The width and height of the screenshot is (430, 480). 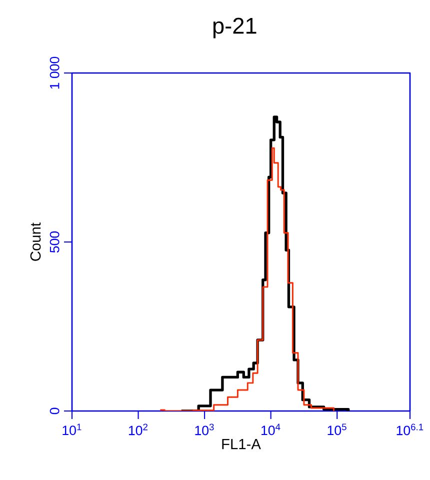 I want to click on x-tick-label: 10$^{2}$, so click(x=138, y=430).